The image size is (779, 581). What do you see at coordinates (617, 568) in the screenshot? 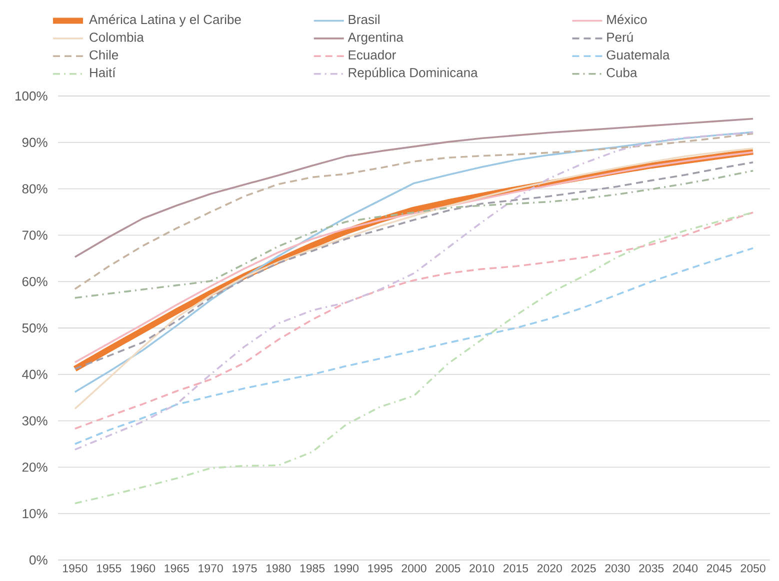
I see `x-tick-label: 2030` at bounding box center [617, 568].